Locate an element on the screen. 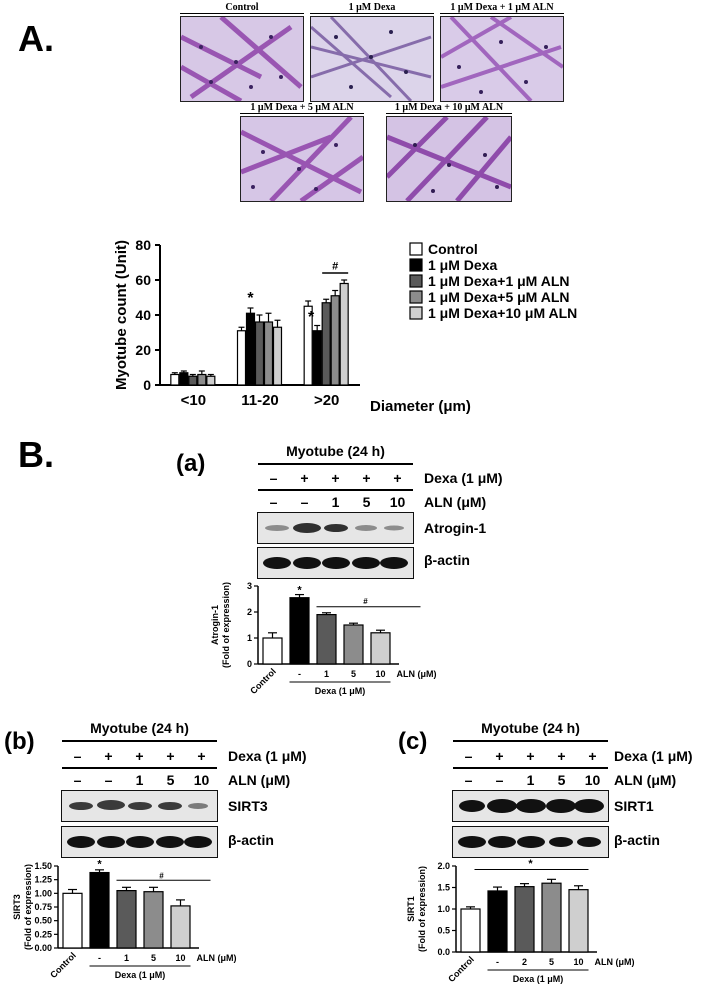 The image size is (709, 990). micrograph-label: Control is located at coordinates (242, 7).